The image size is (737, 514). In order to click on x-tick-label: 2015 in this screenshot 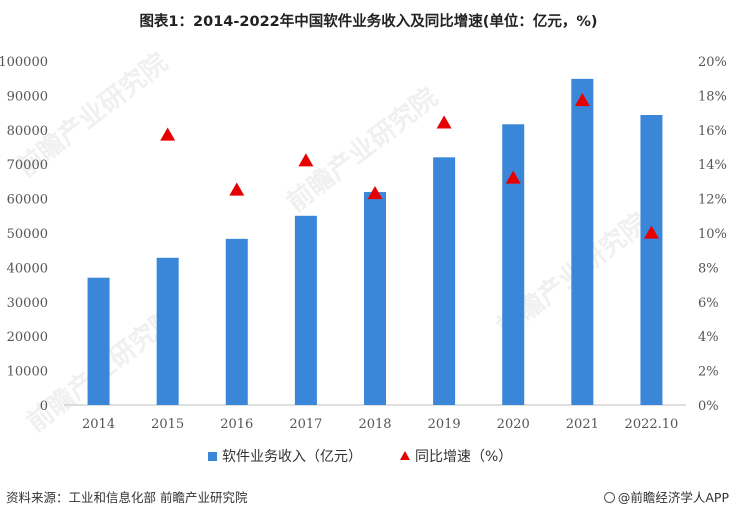, I will do `click(167, 424)`.